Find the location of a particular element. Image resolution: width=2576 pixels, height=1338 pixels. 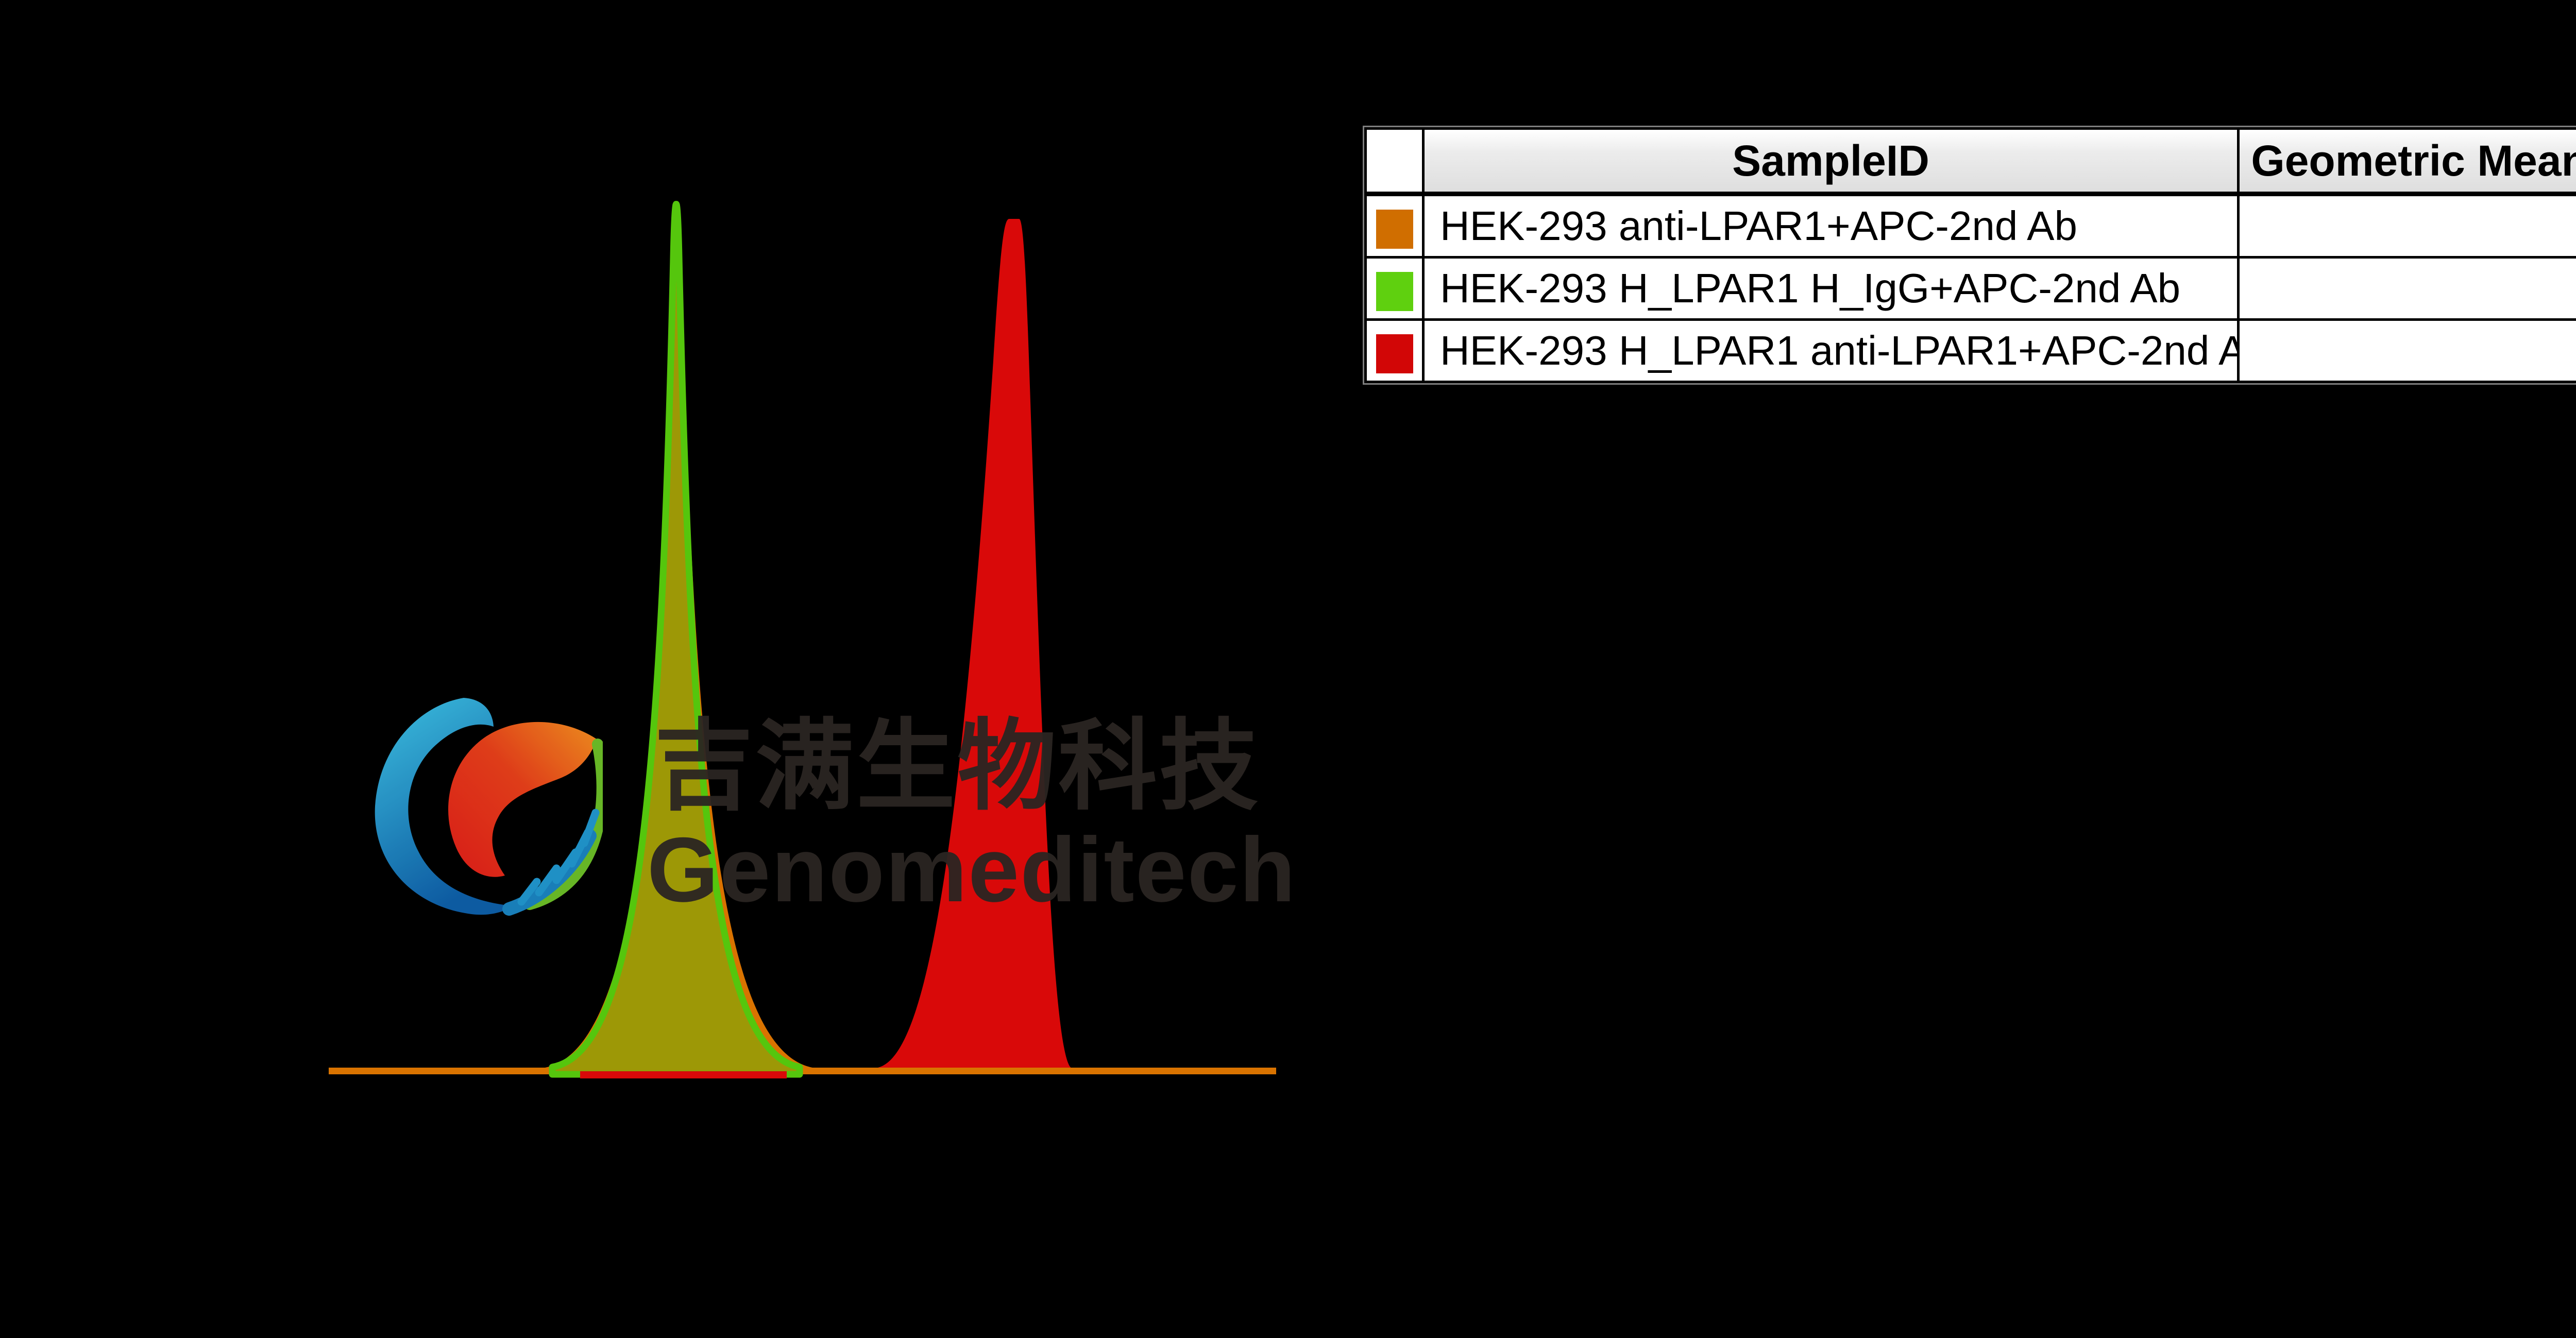

header-geometric-mean: Geometric Mean : FL11-H is located at coordinates (2406, 161).